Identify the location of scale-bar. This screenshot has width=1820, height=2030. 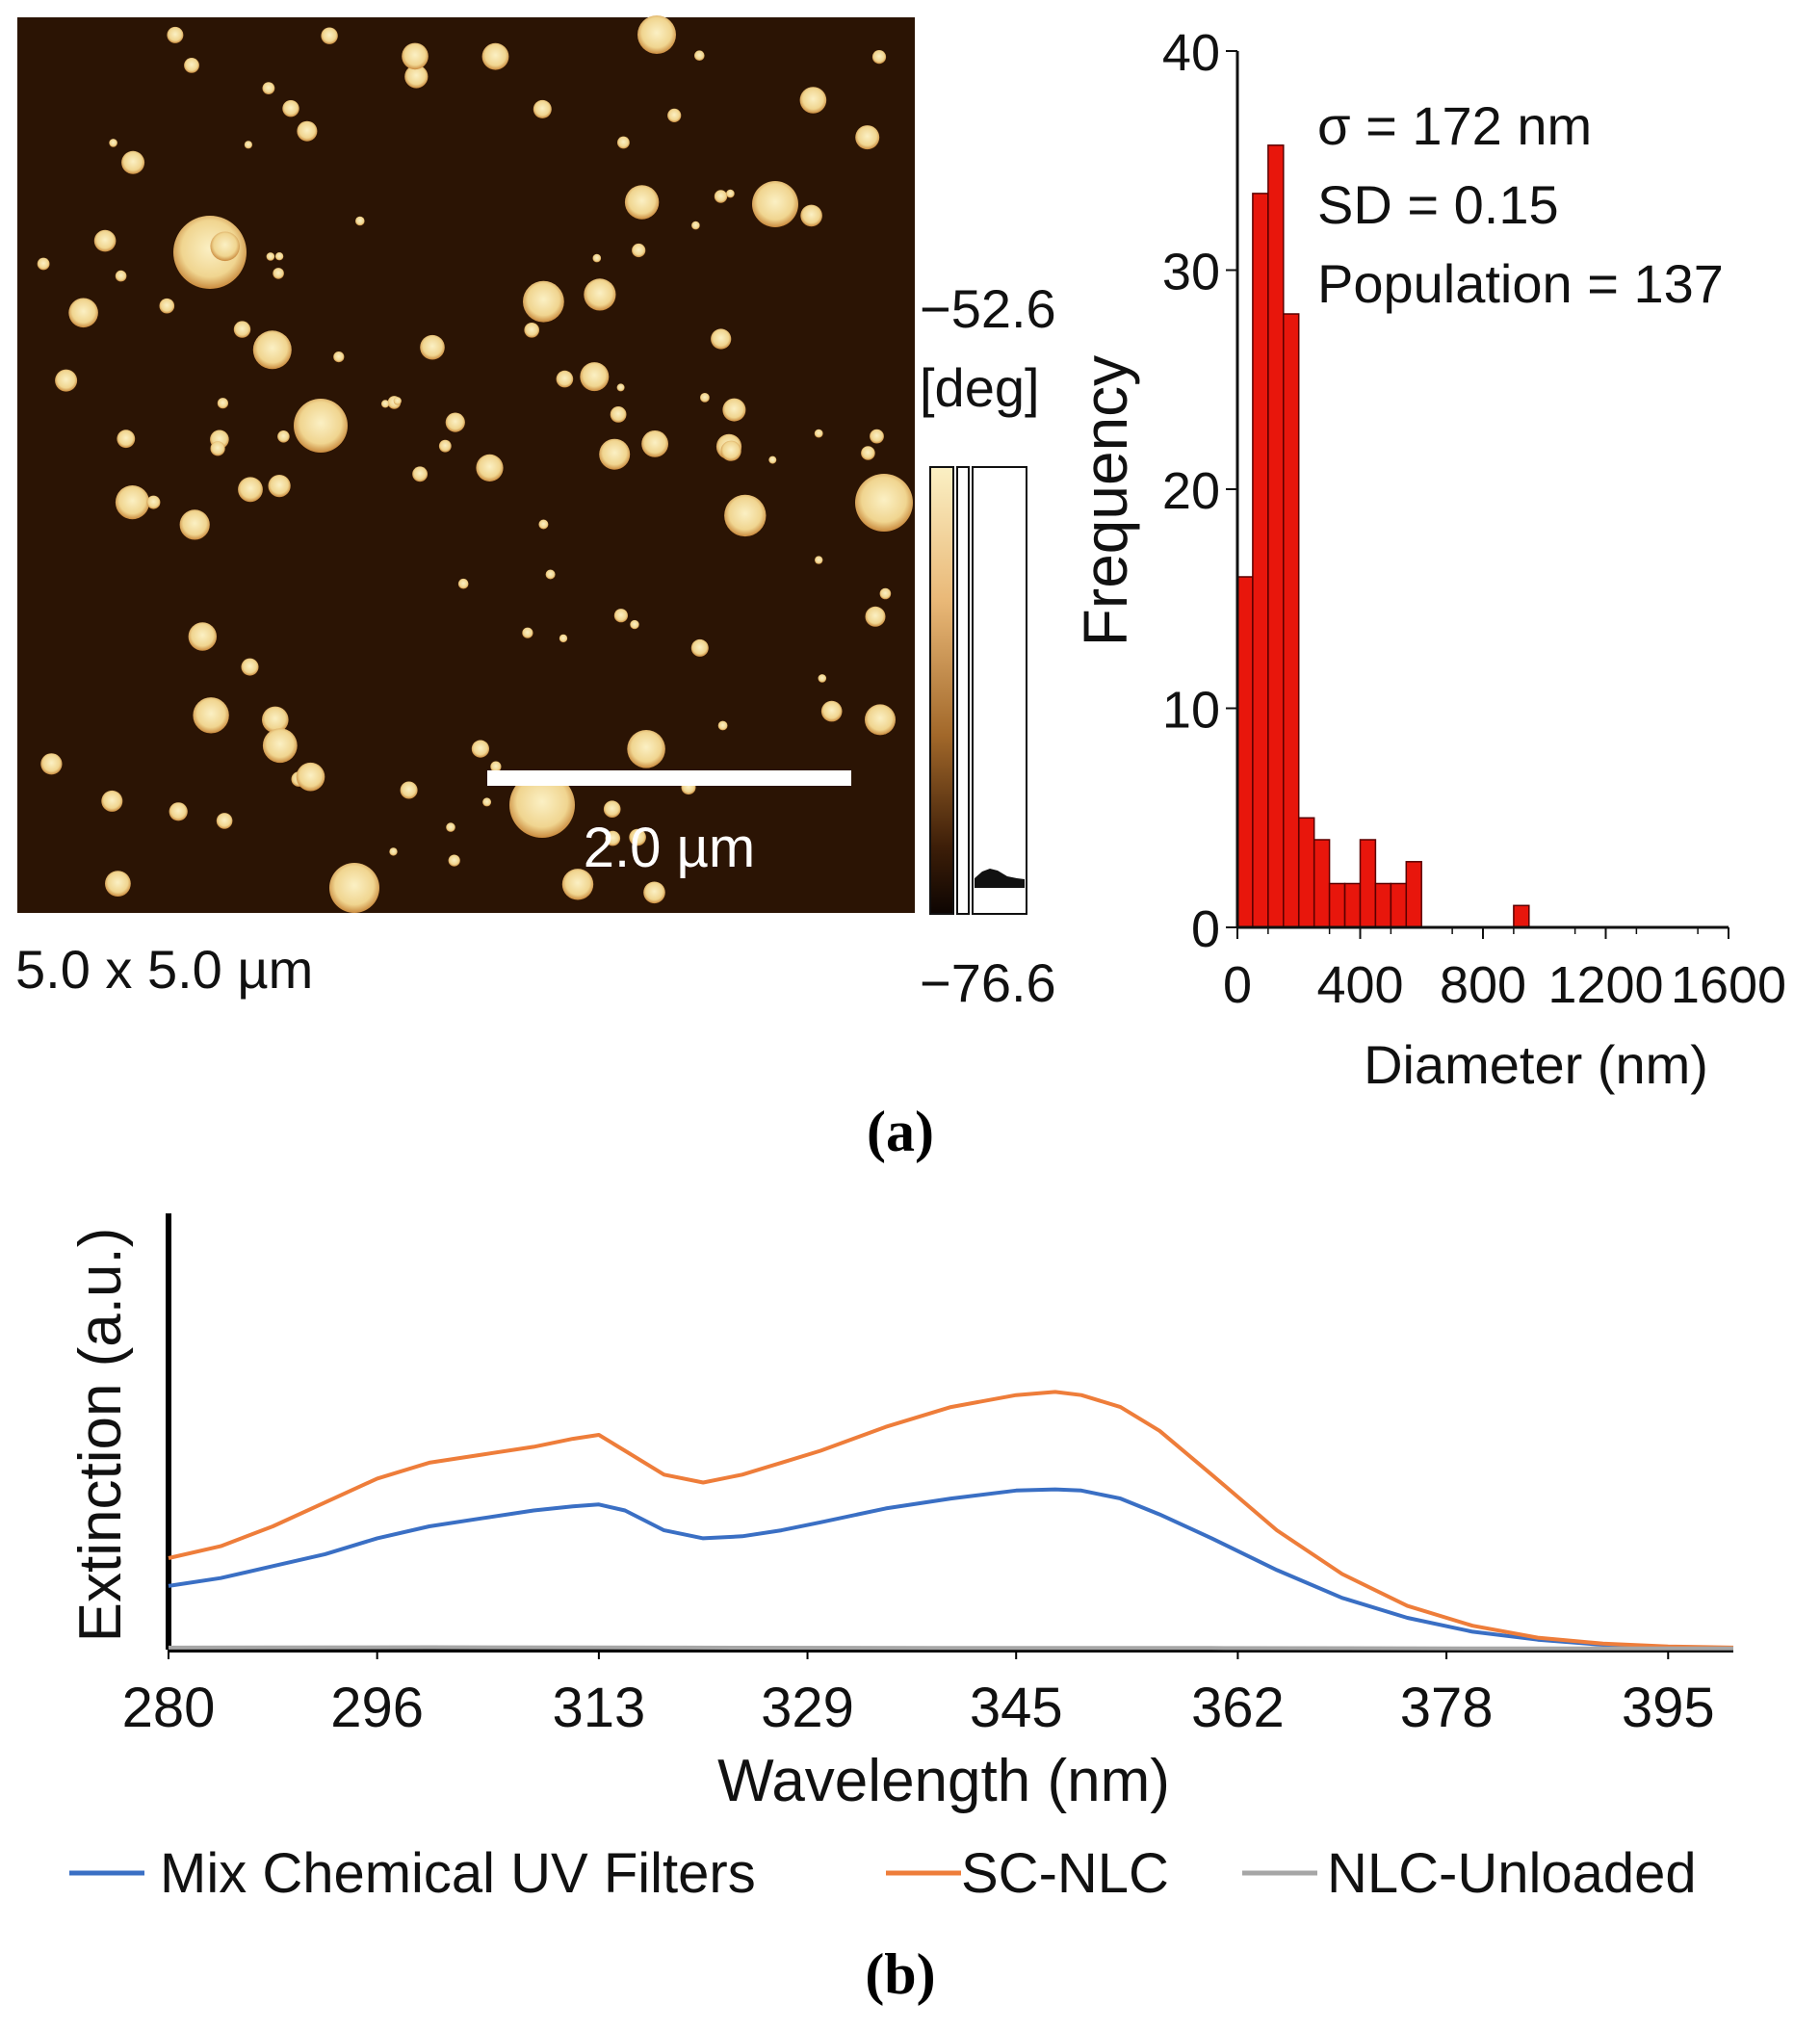
(669, 778).